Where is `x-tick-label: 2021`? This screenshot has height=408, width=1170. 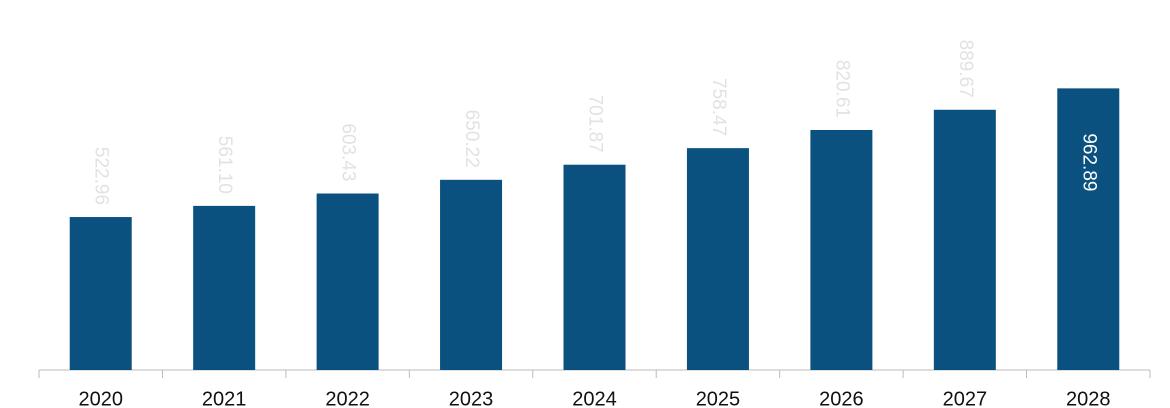
x-tick-label: 2021 is located at coordinates (224, 398).